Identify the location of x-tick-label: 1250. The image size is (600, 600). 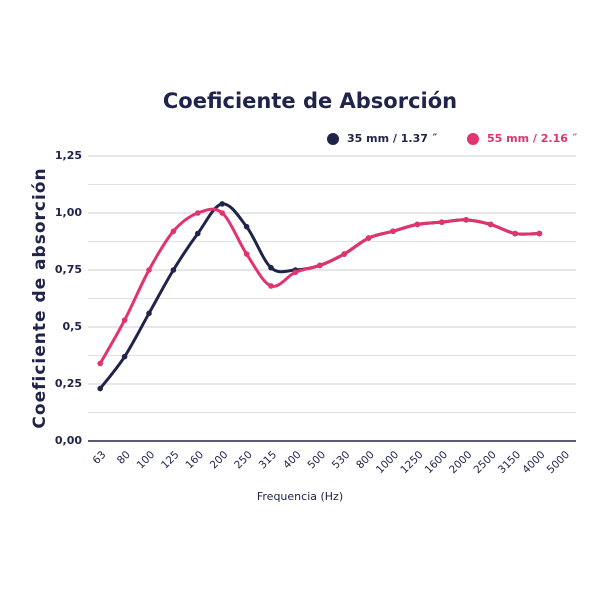
(411, 462).